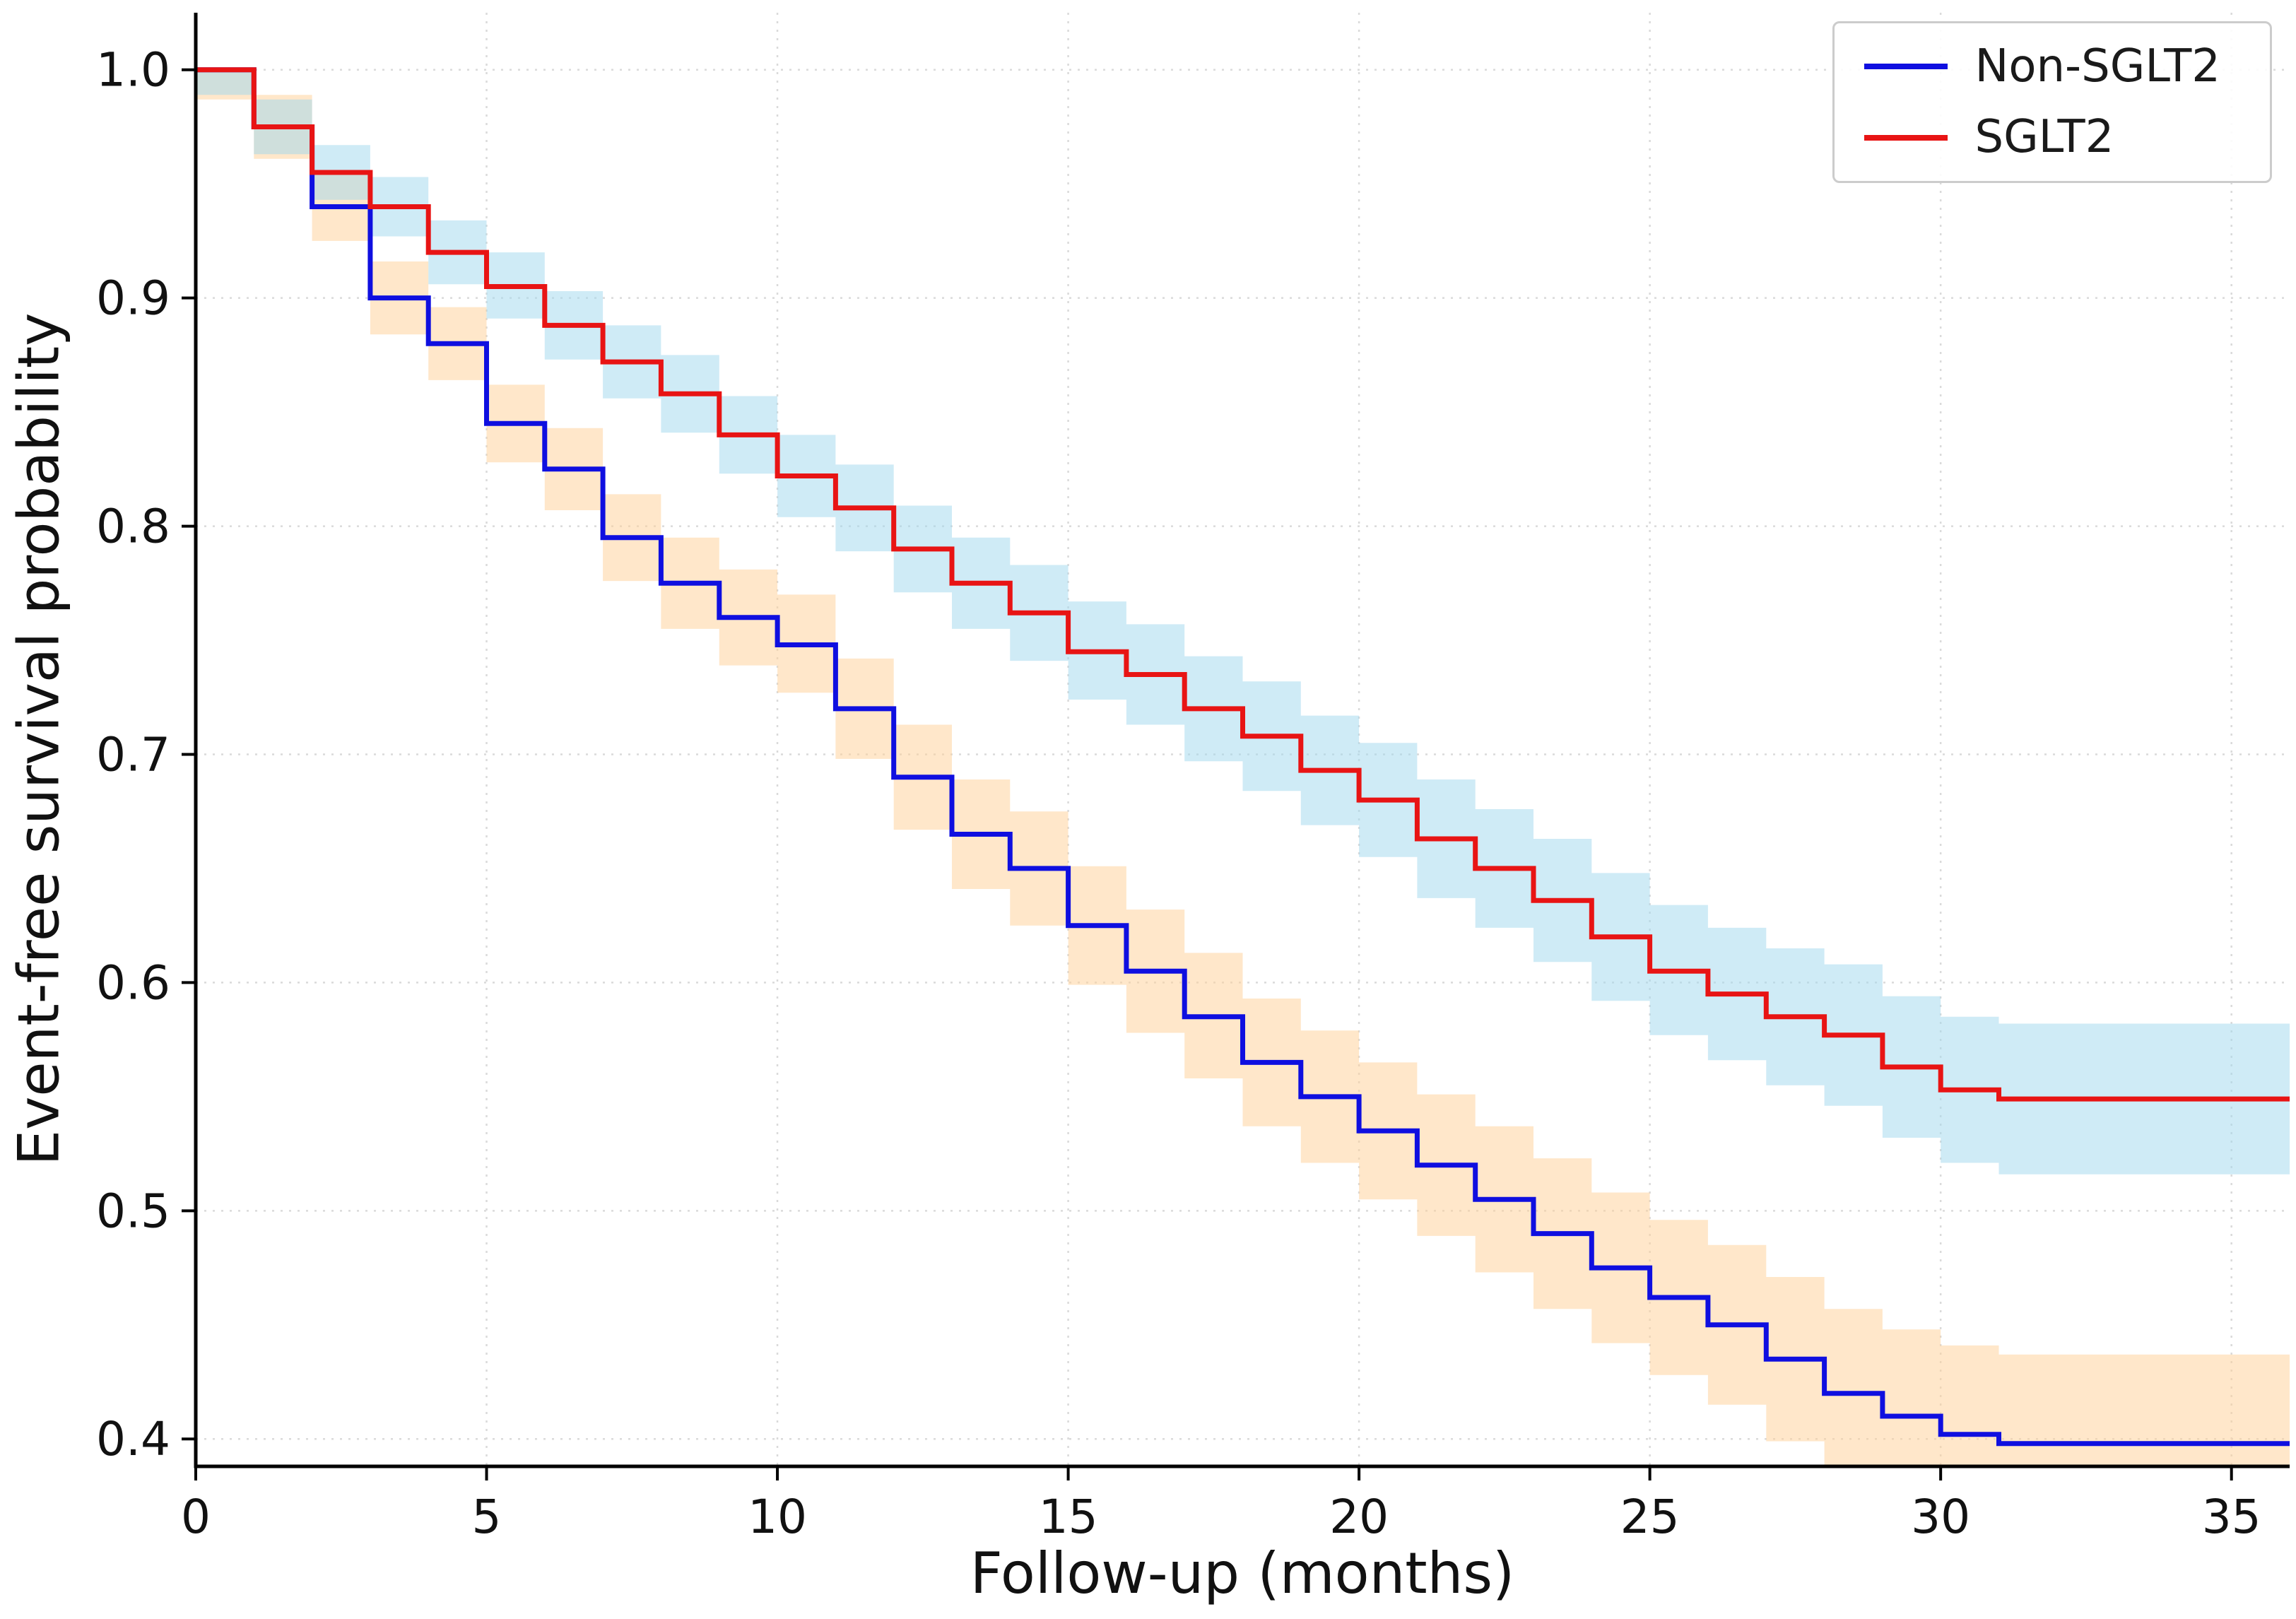 The height and width of the screenshot is (1619, 2296). What do you see at coordinates (2231, 1517) in the screenshot?
I see `x-tick-label-35: 35` at bounding box center [2231, 1517].